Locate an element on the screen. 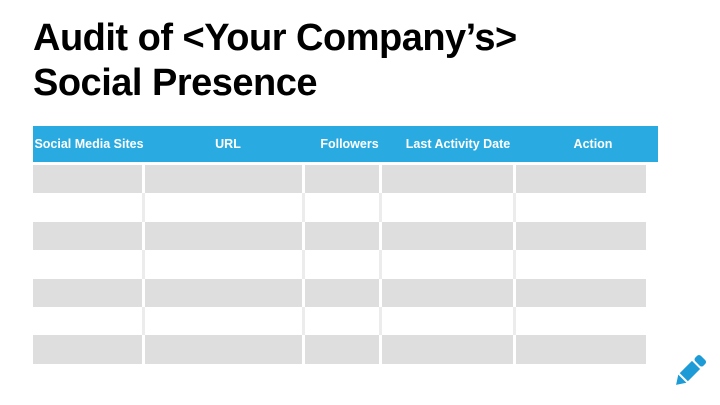  pencil-icon-shape is located at coordinates (691, 369).